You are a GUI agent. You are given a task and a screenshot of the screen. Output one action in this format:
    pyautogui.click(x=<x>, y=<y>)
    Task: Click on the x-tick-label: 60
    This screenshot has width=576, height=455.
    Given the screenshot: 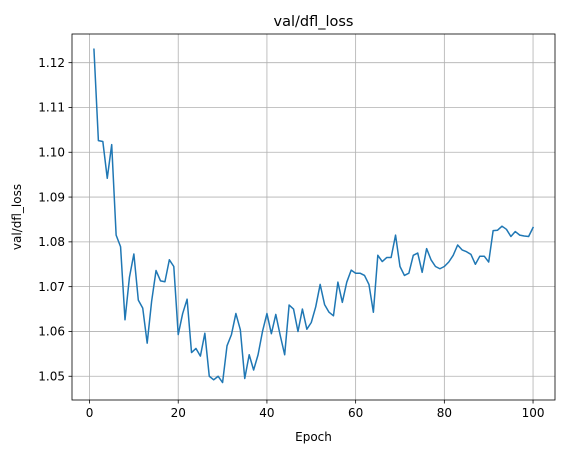 What is the action you would take?
    pyautogui.click(x=355, y=413)
    